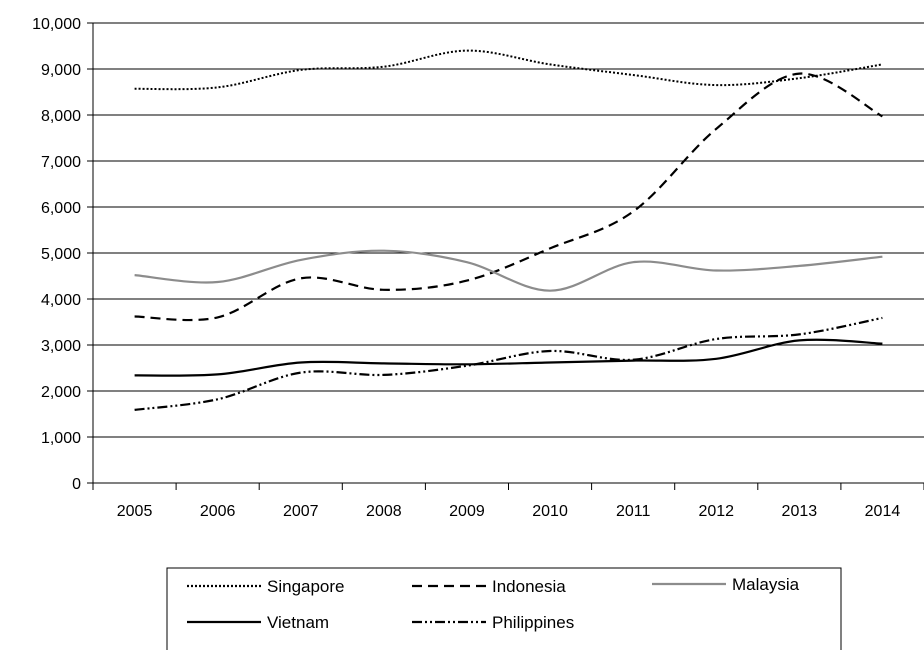 This screenshot has height=650, width=924. What do you see at coordinates (61, 254) in the screenshot?
I see `y-tick-label: 5,000` at bounding box center [61, 254].